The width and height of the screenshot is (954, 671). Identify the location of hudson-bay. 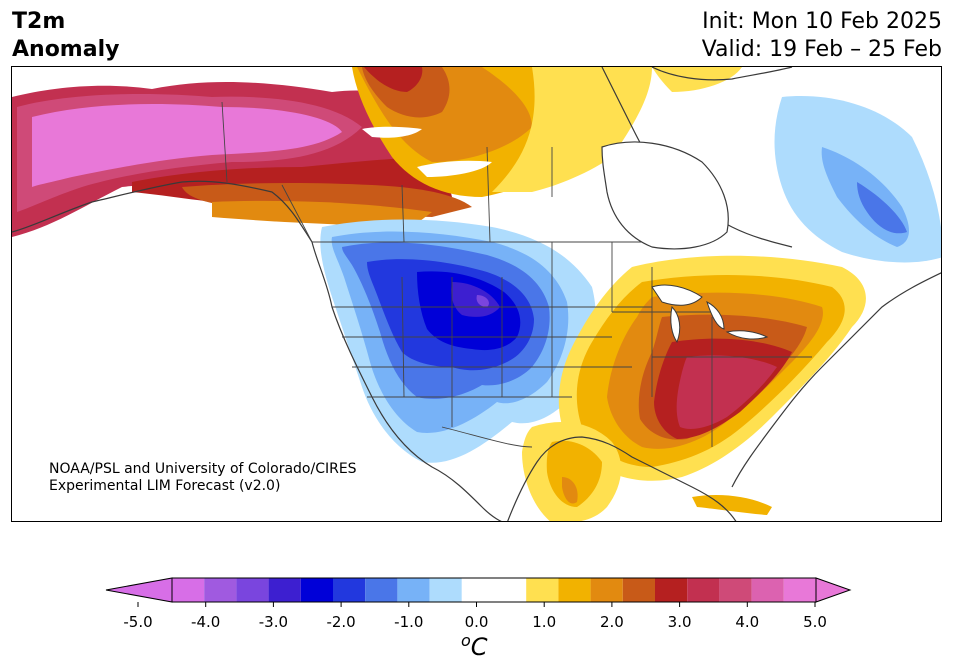
(665, 195).